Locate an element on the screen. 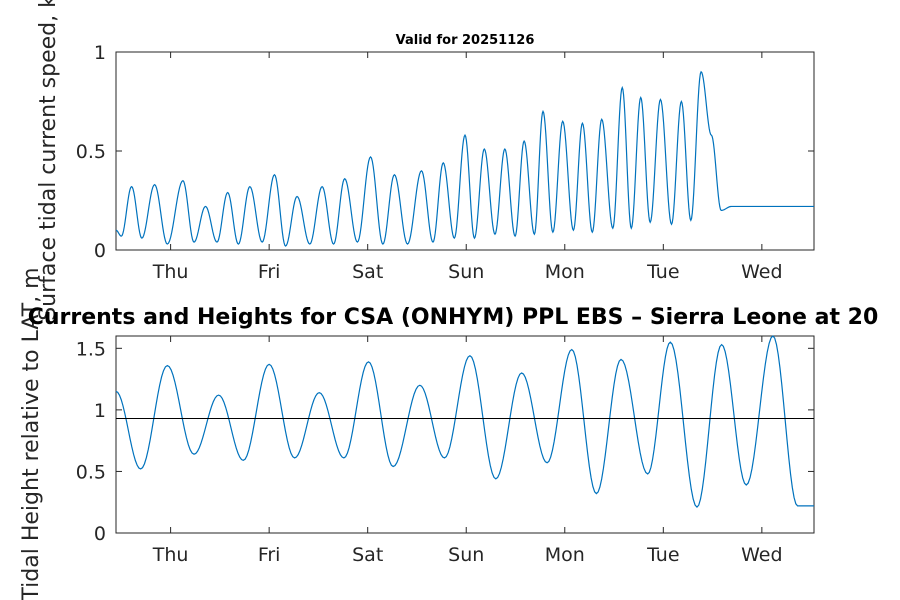 Image resolution: width=900 pixels, height=600 pixels. height-y-axis-label: Tidal Height relative to LAT, m is located at coordinates (31, 433).